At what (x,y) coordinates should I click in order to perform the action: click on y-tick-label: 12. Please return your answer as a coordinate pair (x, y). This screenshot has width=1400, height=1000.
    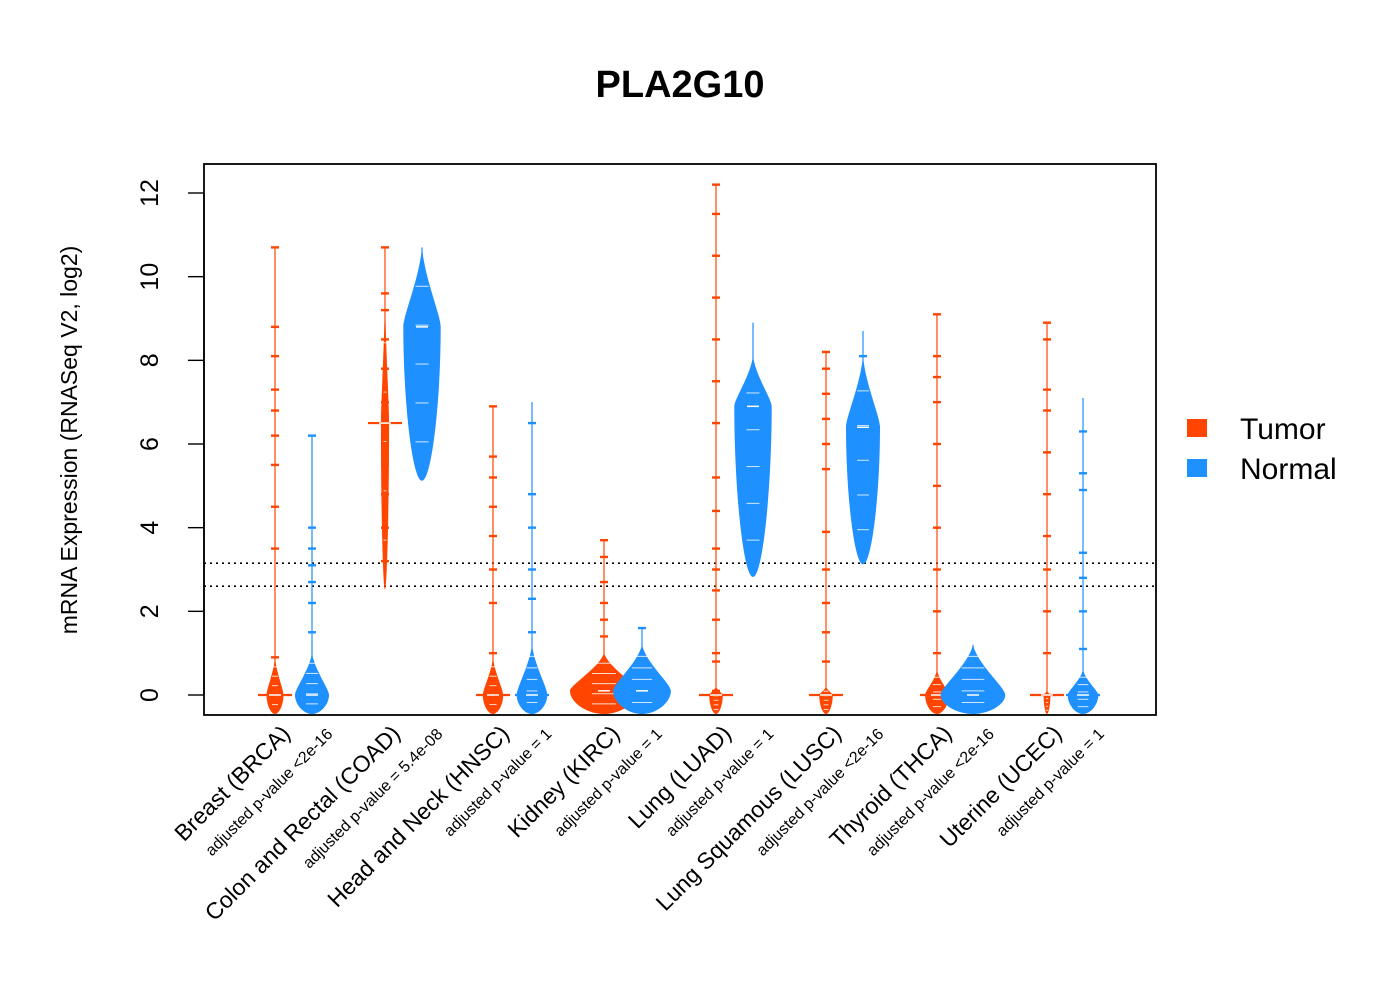
    Looking at the image, I should click on (150, 193).